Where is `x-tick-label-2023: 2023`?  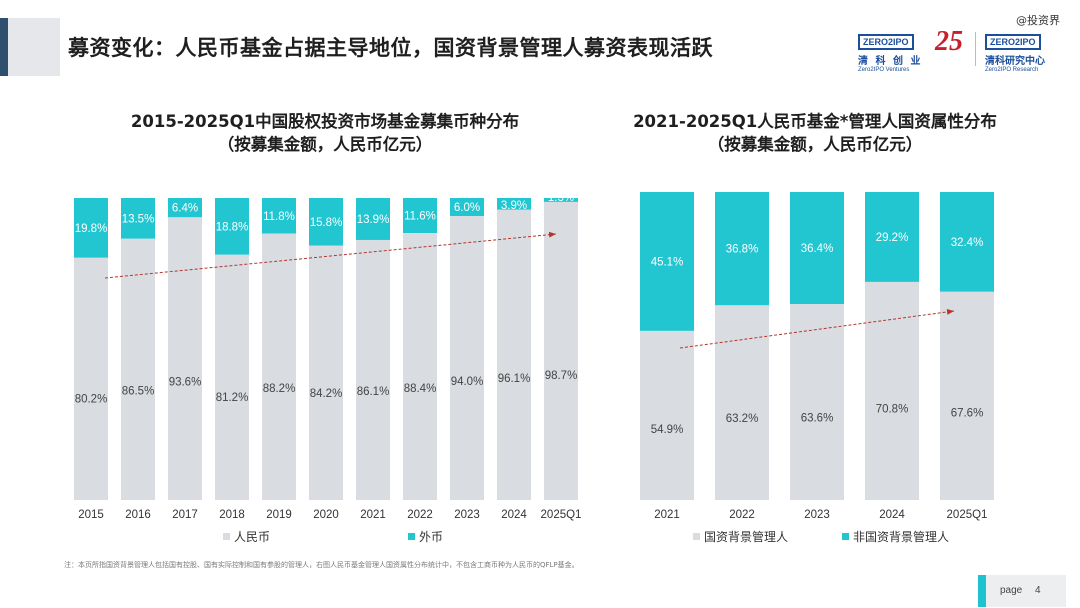
x-tick-label-2023: 2023 is located at coordinates (467, 515).